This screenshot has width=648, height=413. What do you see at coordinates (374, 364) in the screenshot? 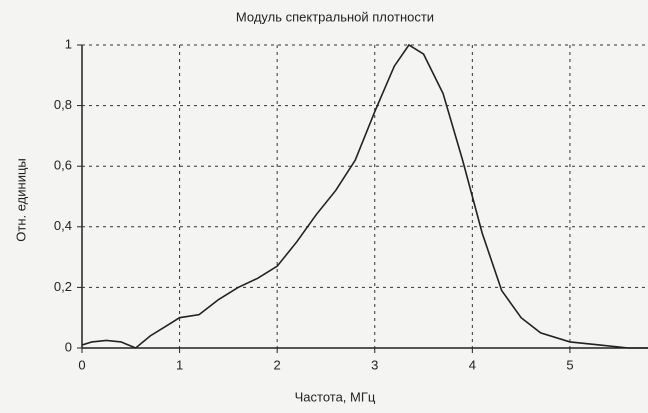
I see `x-tick-label: 3` at bounding box center [374, 364].